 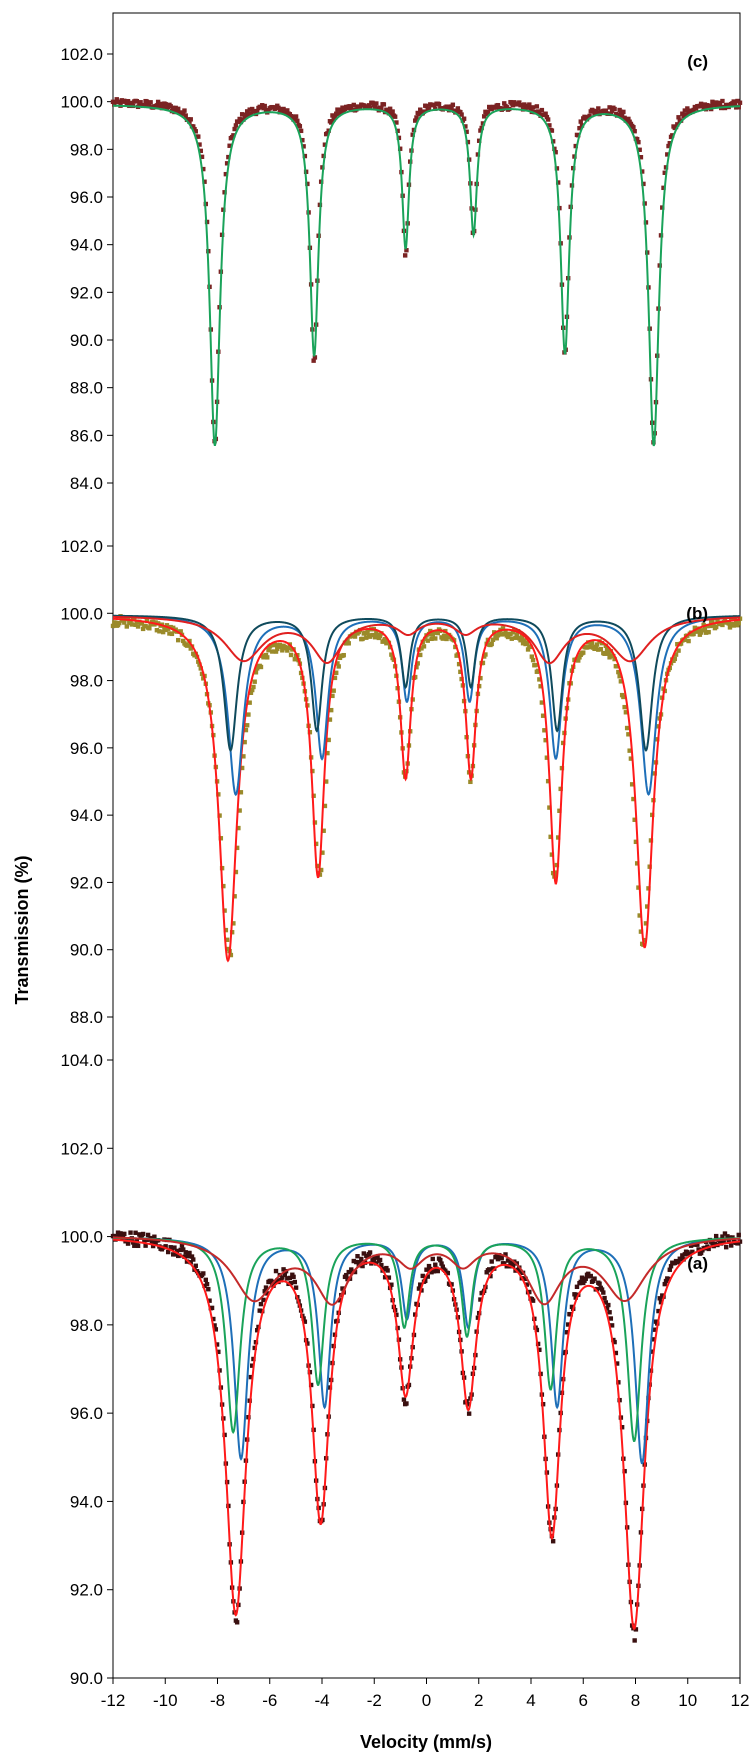 I want to click on y-tick-label: 88.0, so click(x=86, y=388).